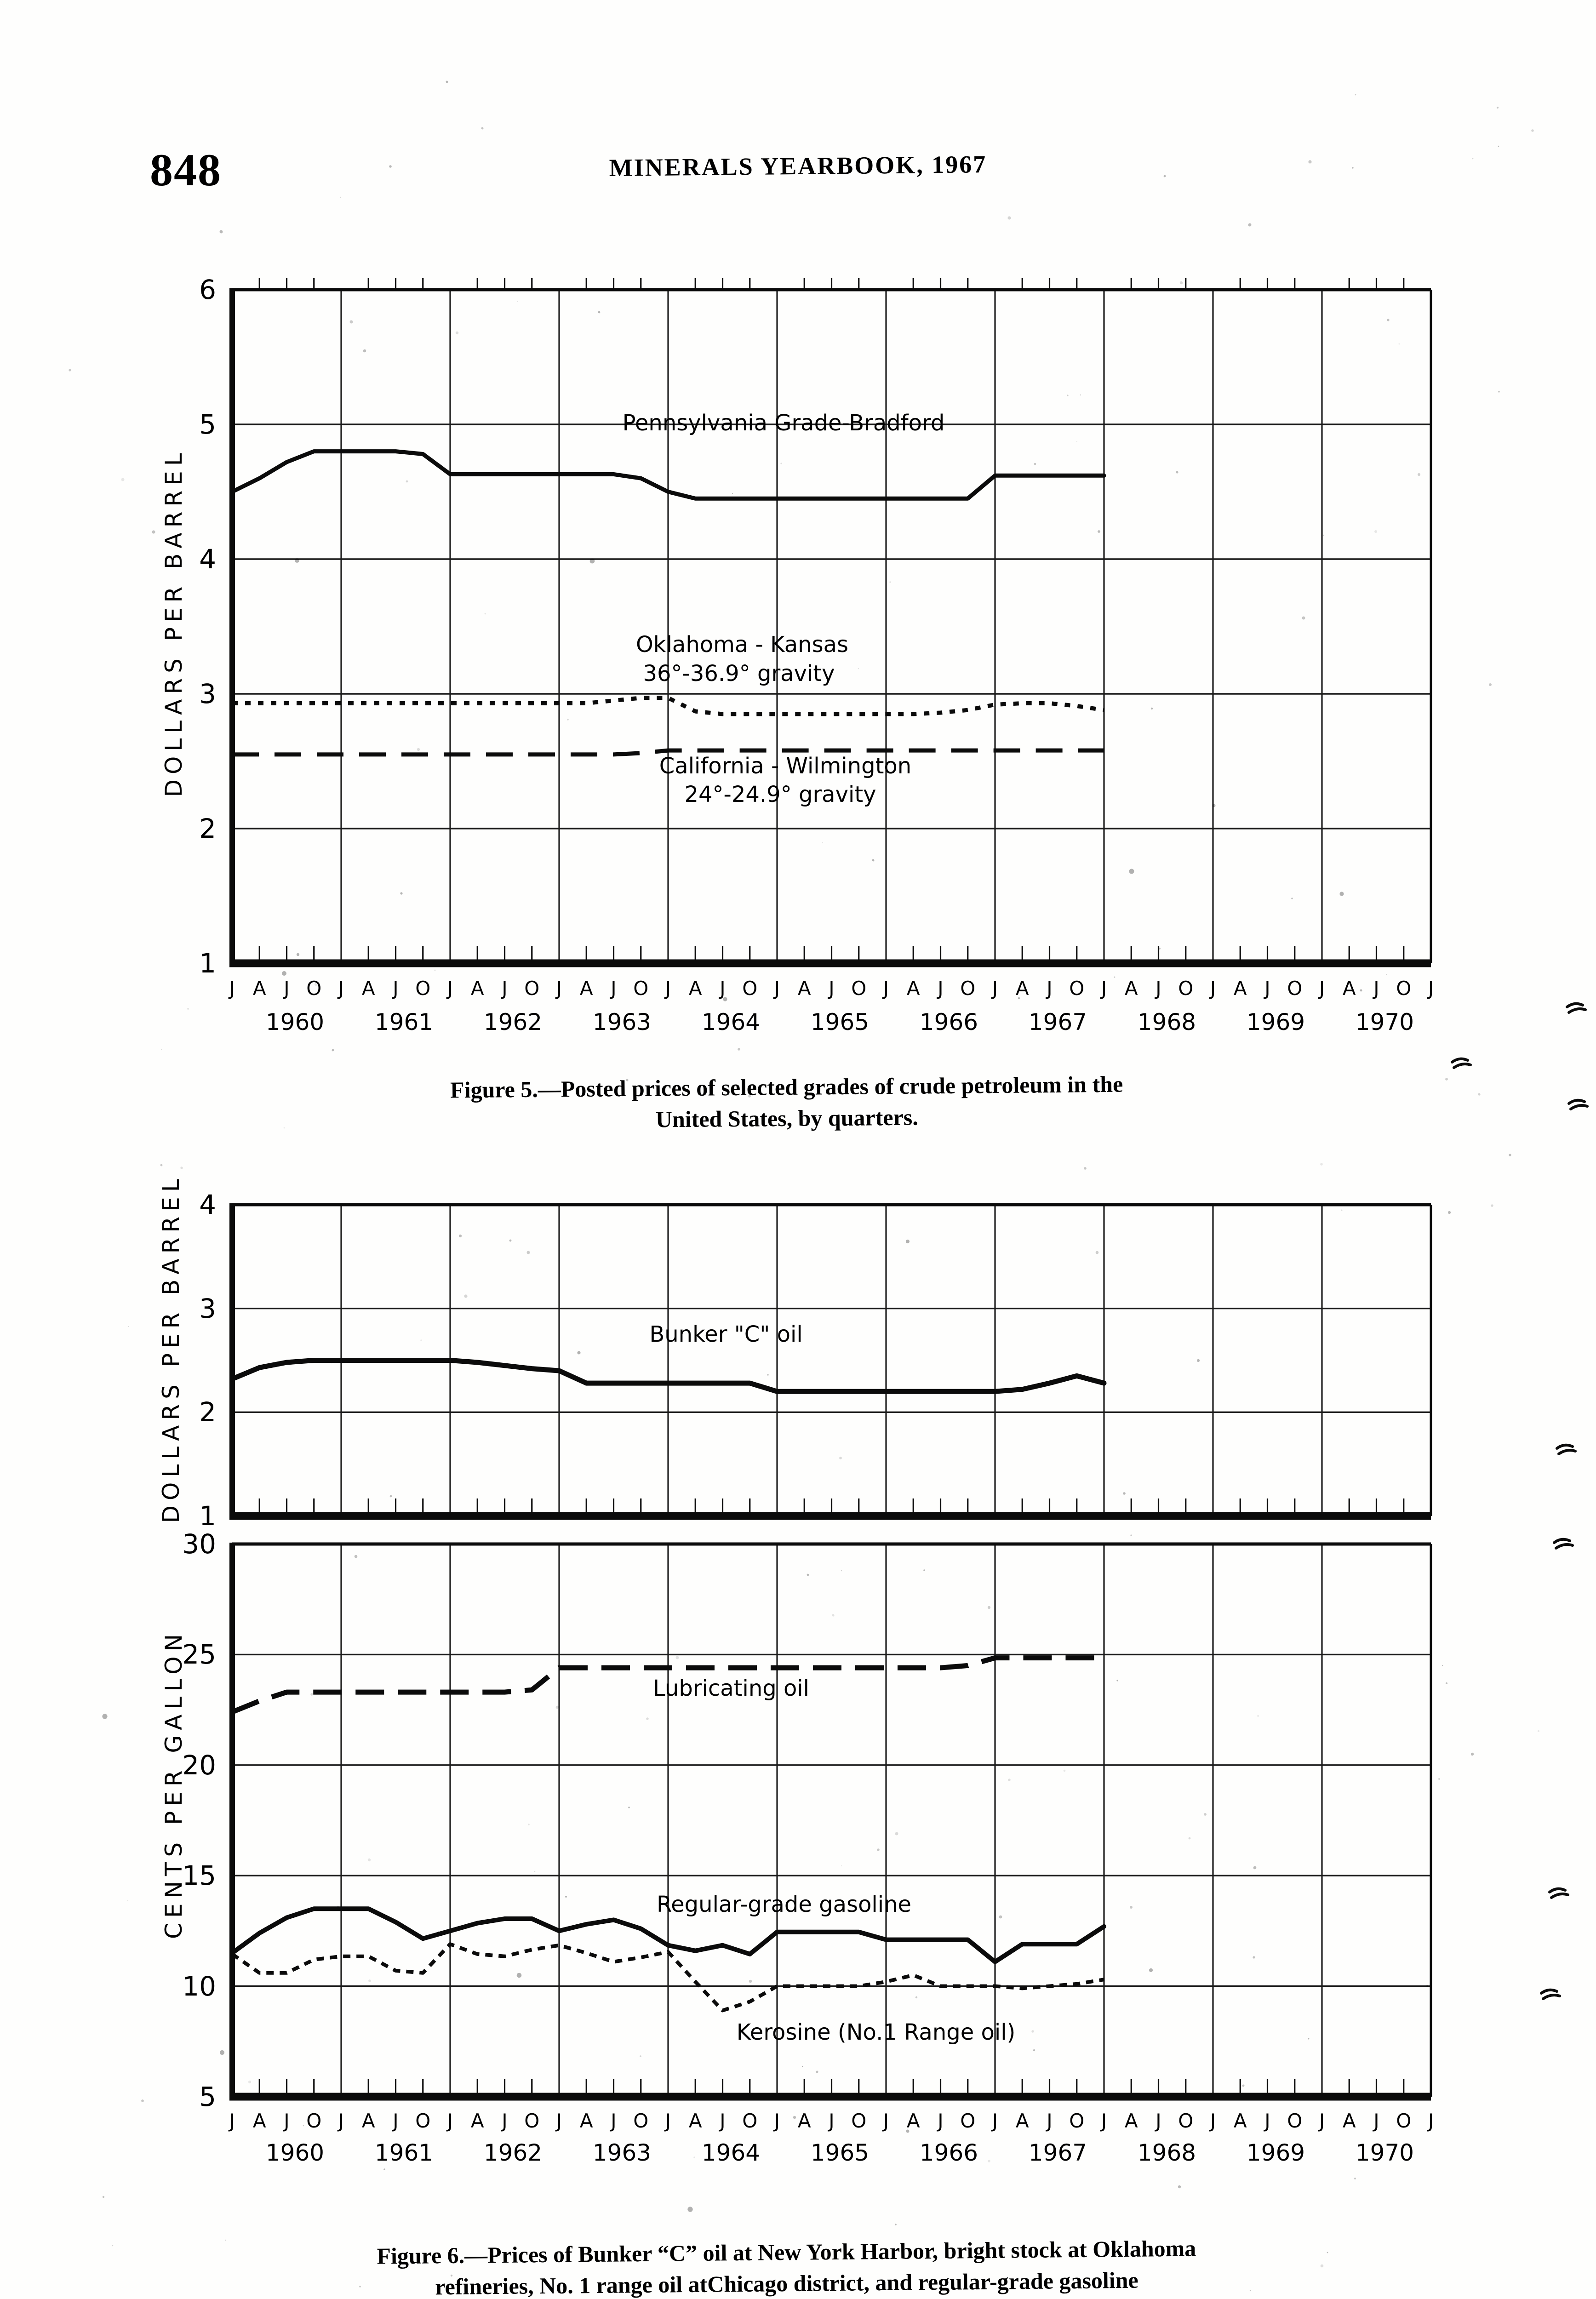 The width and height of the screenshot is (1596, 2299). What do you see at coordinates (780, 794) in the screenshot?
I see `series-label-california-line2: 24°-24.9° gravity` at bounding box center [780, 794].